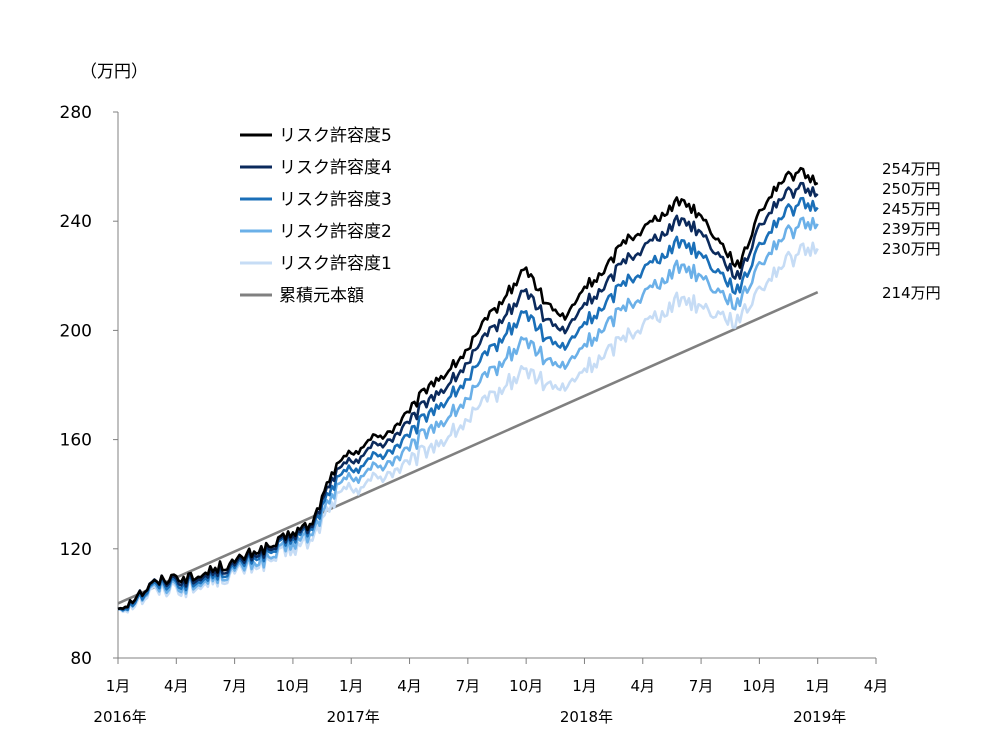  What do you see at coordinates (76, 331) in the screenshot?
I see `y-tick-label: 200` at bounding box center [76, 331].